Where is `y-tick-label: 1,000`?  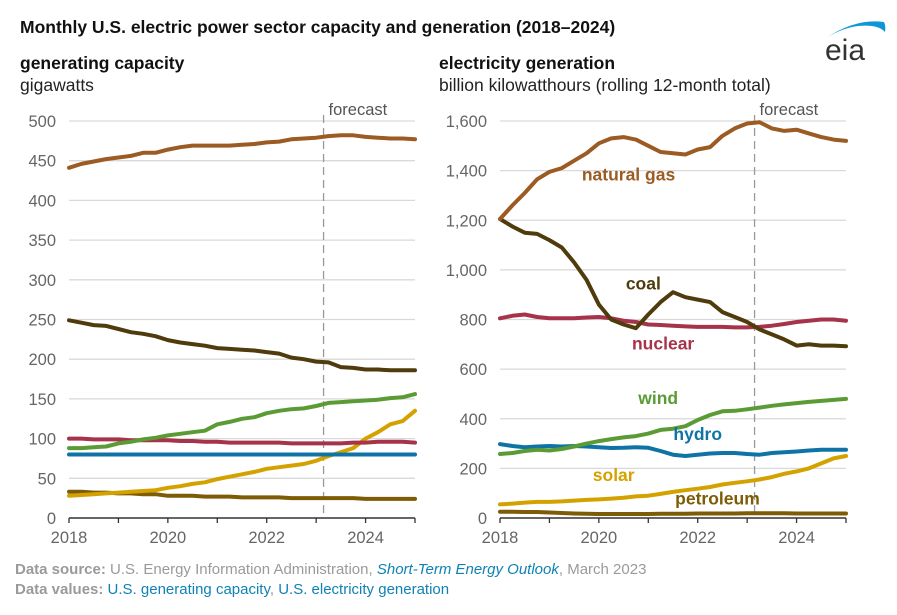
y-tick-label: 1,000 is located at coordinates (466, 271).